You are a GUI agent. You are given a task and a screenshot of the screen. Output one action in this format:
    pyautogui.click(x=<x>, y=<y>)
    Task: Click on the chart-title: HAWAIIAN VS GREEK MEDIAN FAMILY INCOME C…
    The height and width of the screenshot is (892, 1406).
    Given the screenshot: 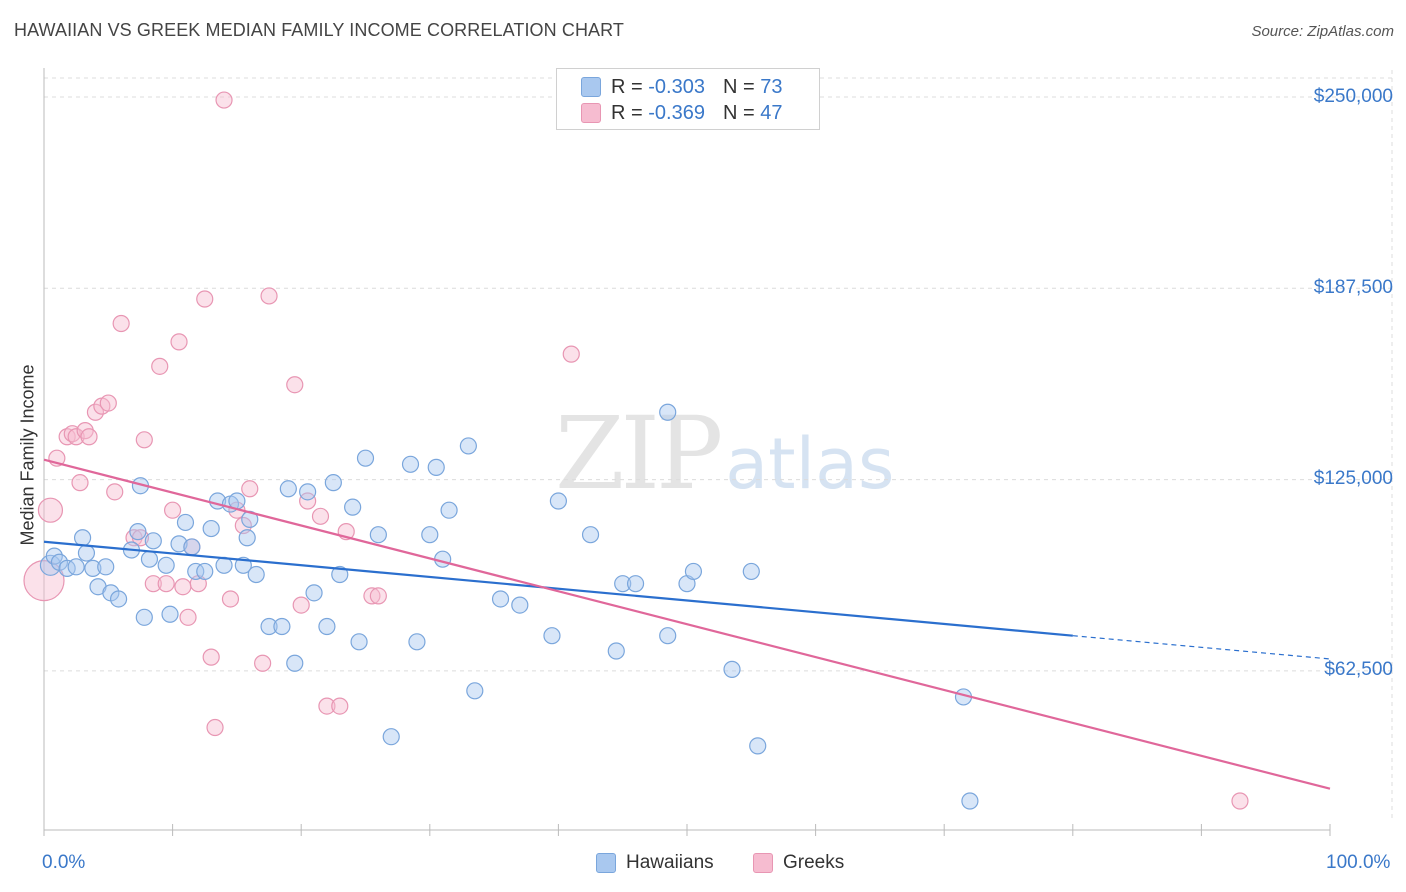 What is the action you would take?
    pyautogui.click(x=319, y=30)
    